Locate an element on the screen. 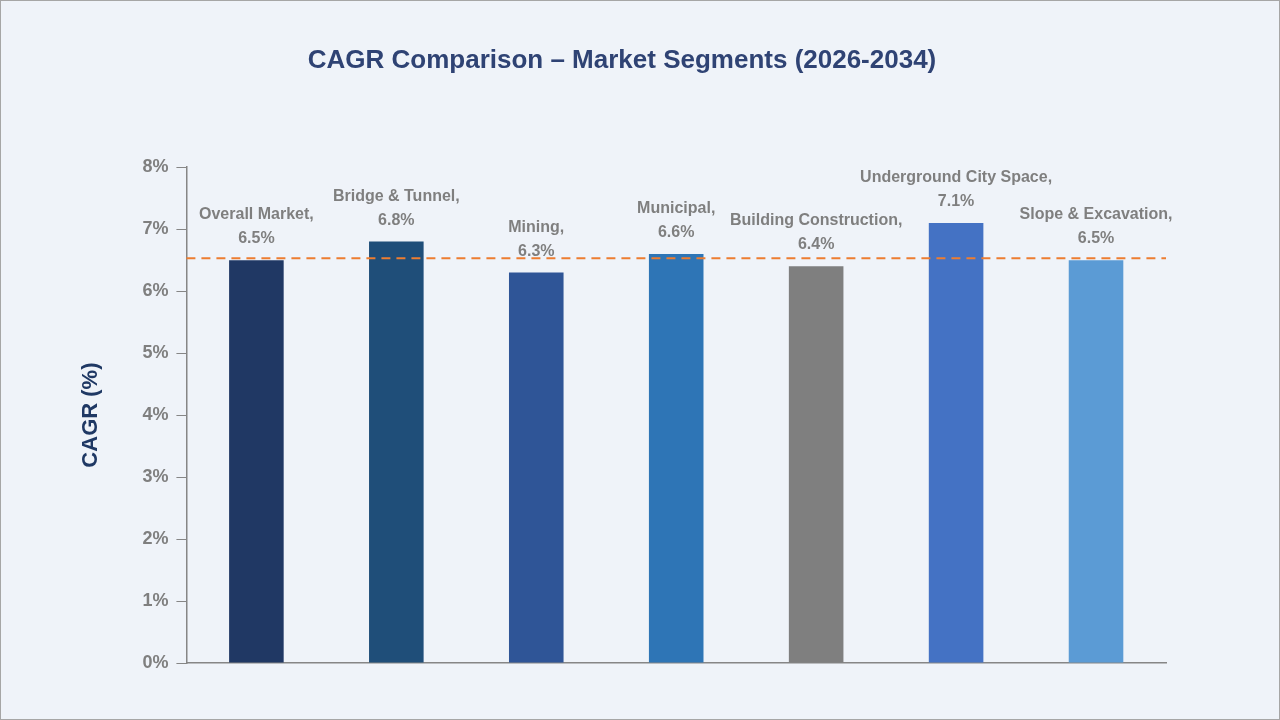 The height and width of the screenshot is (720, 1280). chart-title: CAGR Comparison – Market Segments (2026-2034) is located at coordinates (622, 58).